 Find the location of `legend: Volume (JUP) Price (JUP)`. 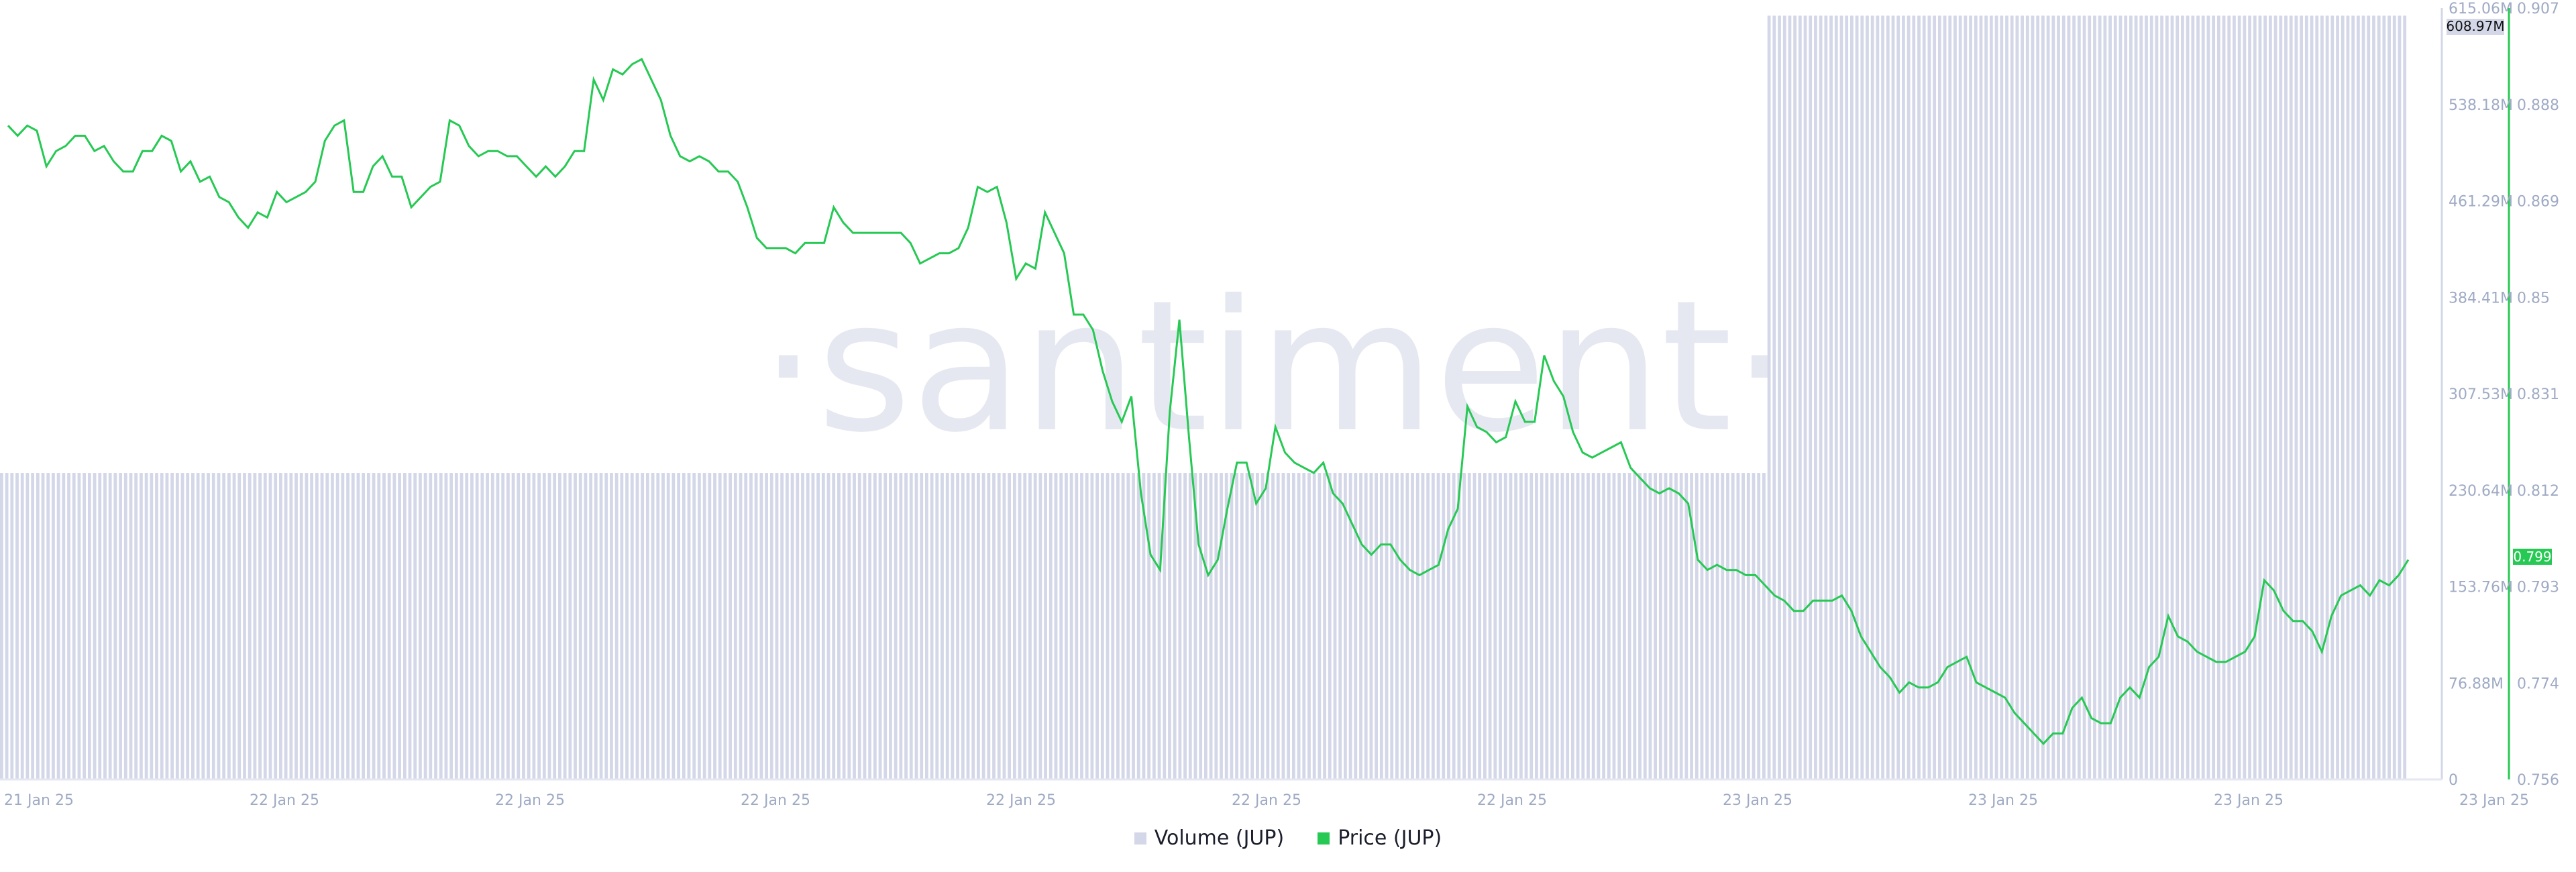

legend: Volume (JUP) Price (JUP) is located at coordinates (1288, 838).